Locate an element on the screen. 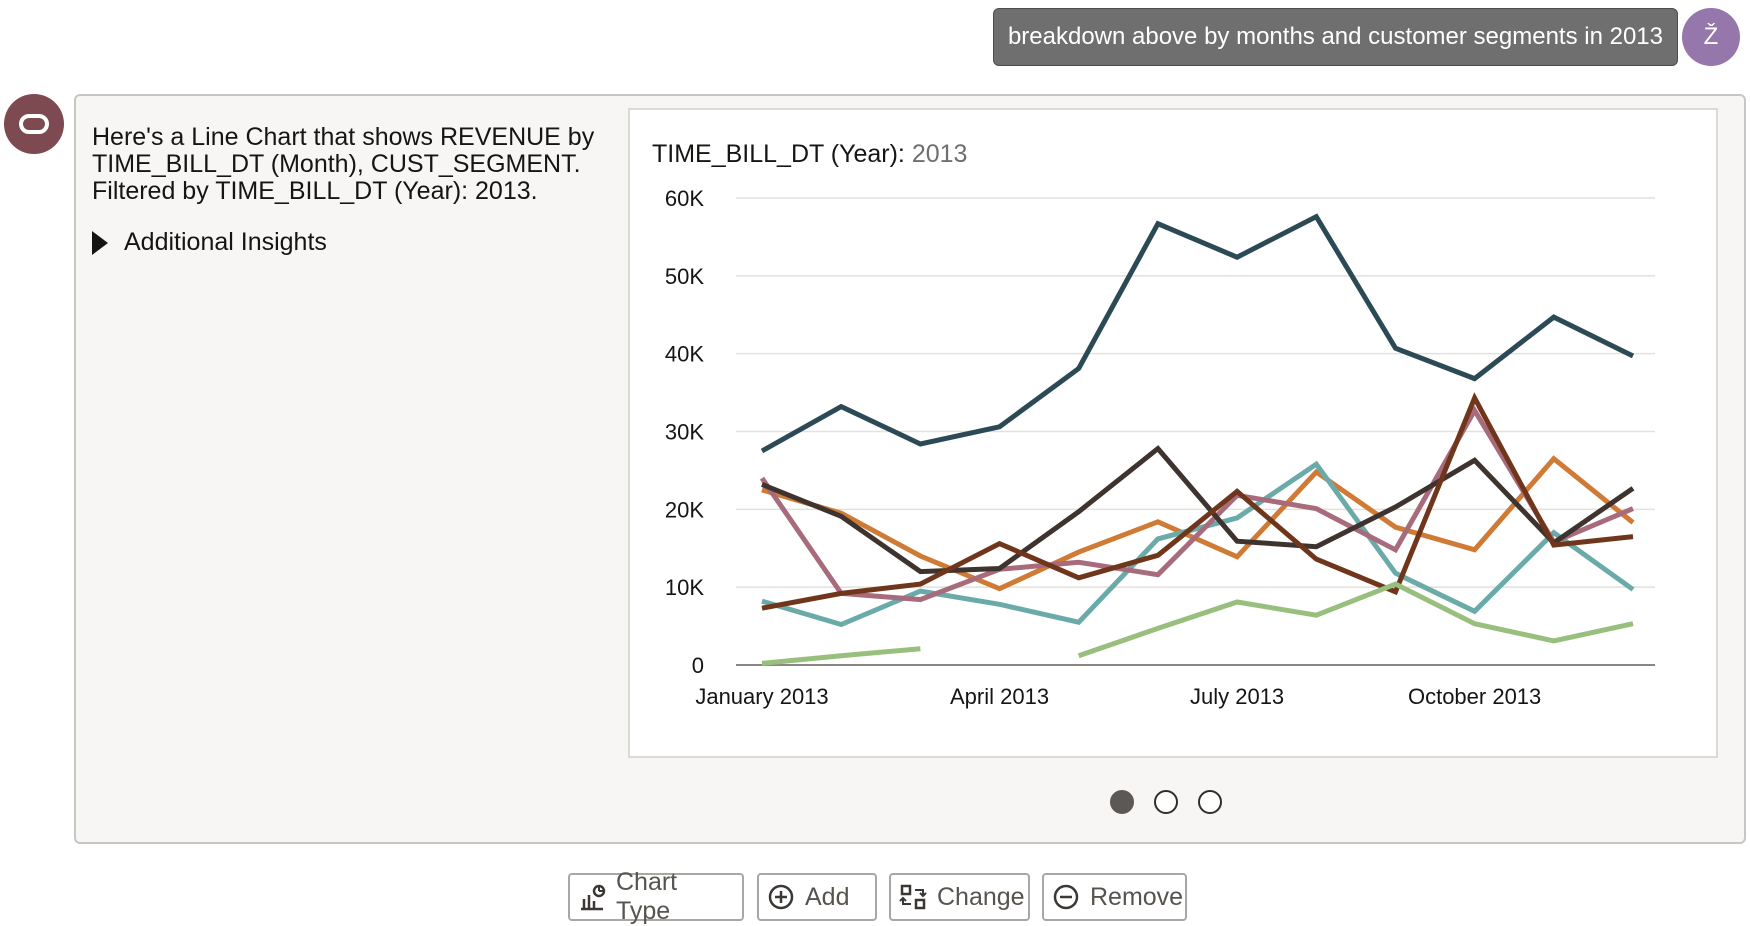 The width and height of the screenshot is (1750, 926). assistant-avatar is located at coordinates (34, 124).